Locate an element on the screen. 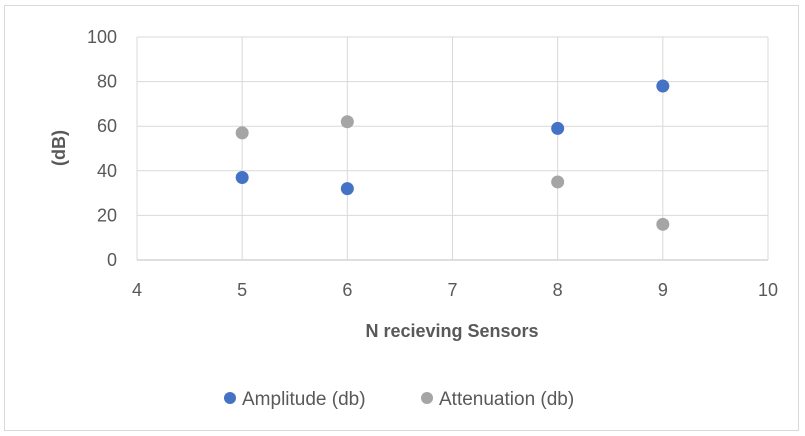  y-tick-label: 100 is located at coordinates (102, 37).